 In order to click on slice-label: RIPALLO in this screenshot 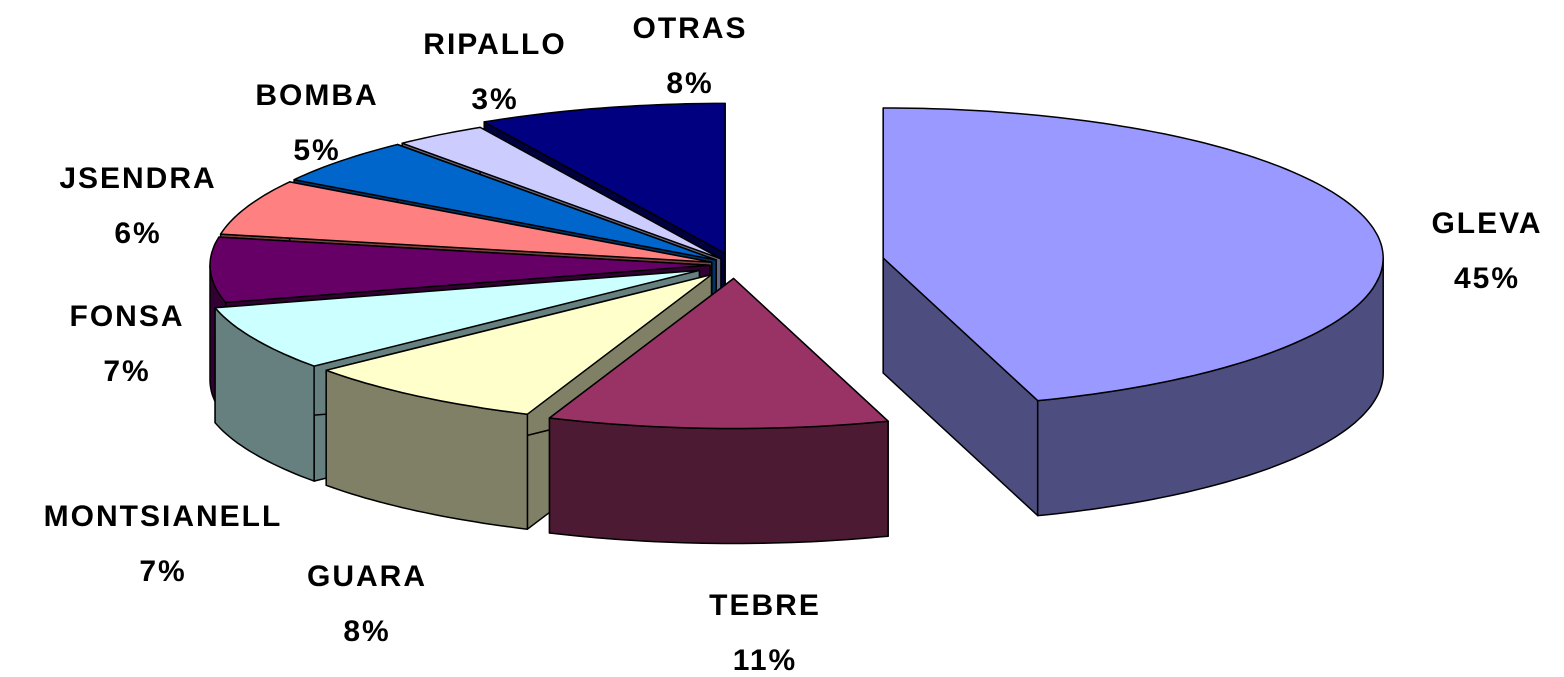, I will do `click(494, 44)`.